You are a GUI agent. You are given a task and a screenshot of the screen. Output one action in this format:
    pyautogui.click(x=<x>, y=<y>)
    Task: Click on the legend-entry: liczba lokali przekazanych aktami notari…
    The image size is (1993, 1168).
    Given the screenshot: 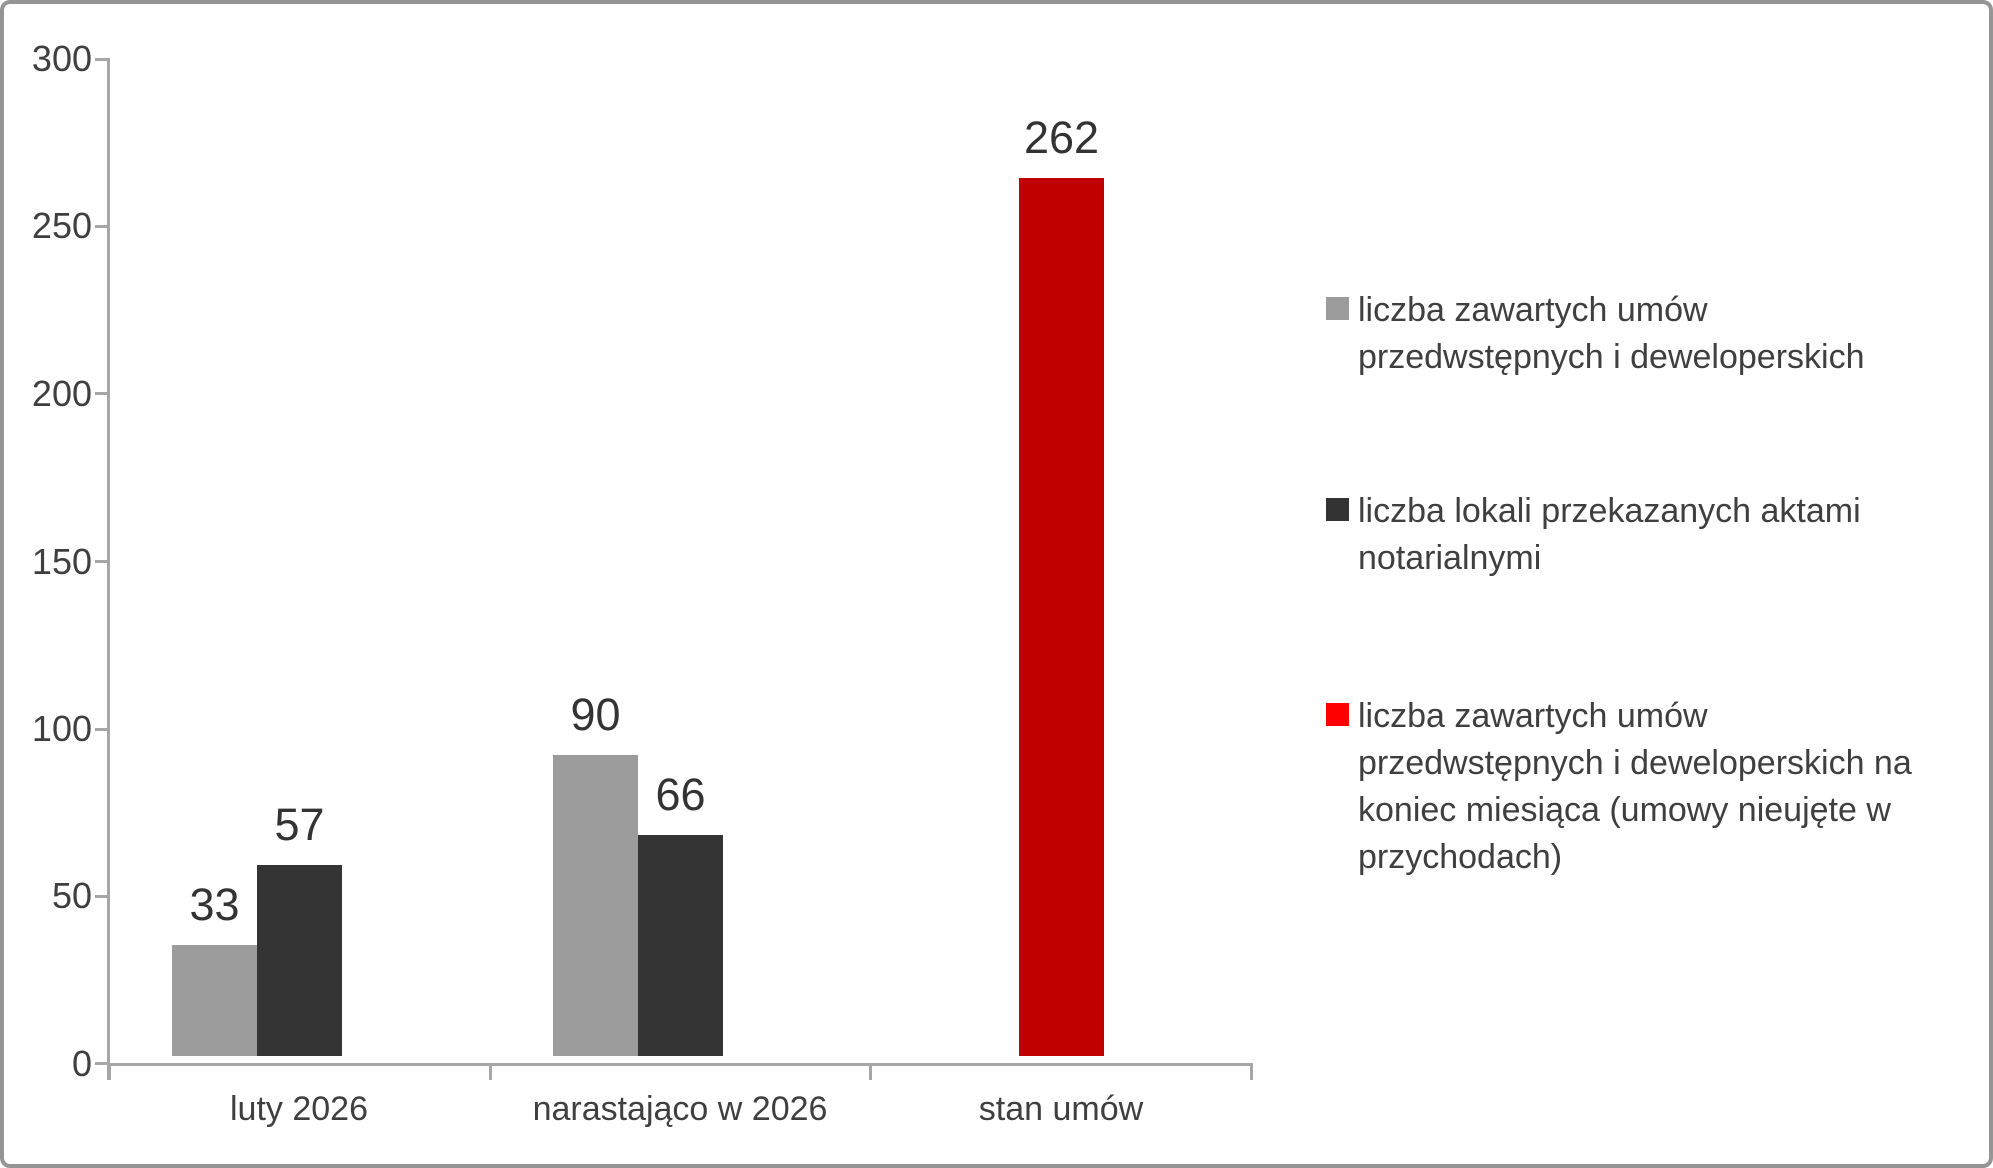 What is the action you would take?
    pyautogui.click(x=1634, y=535)
    